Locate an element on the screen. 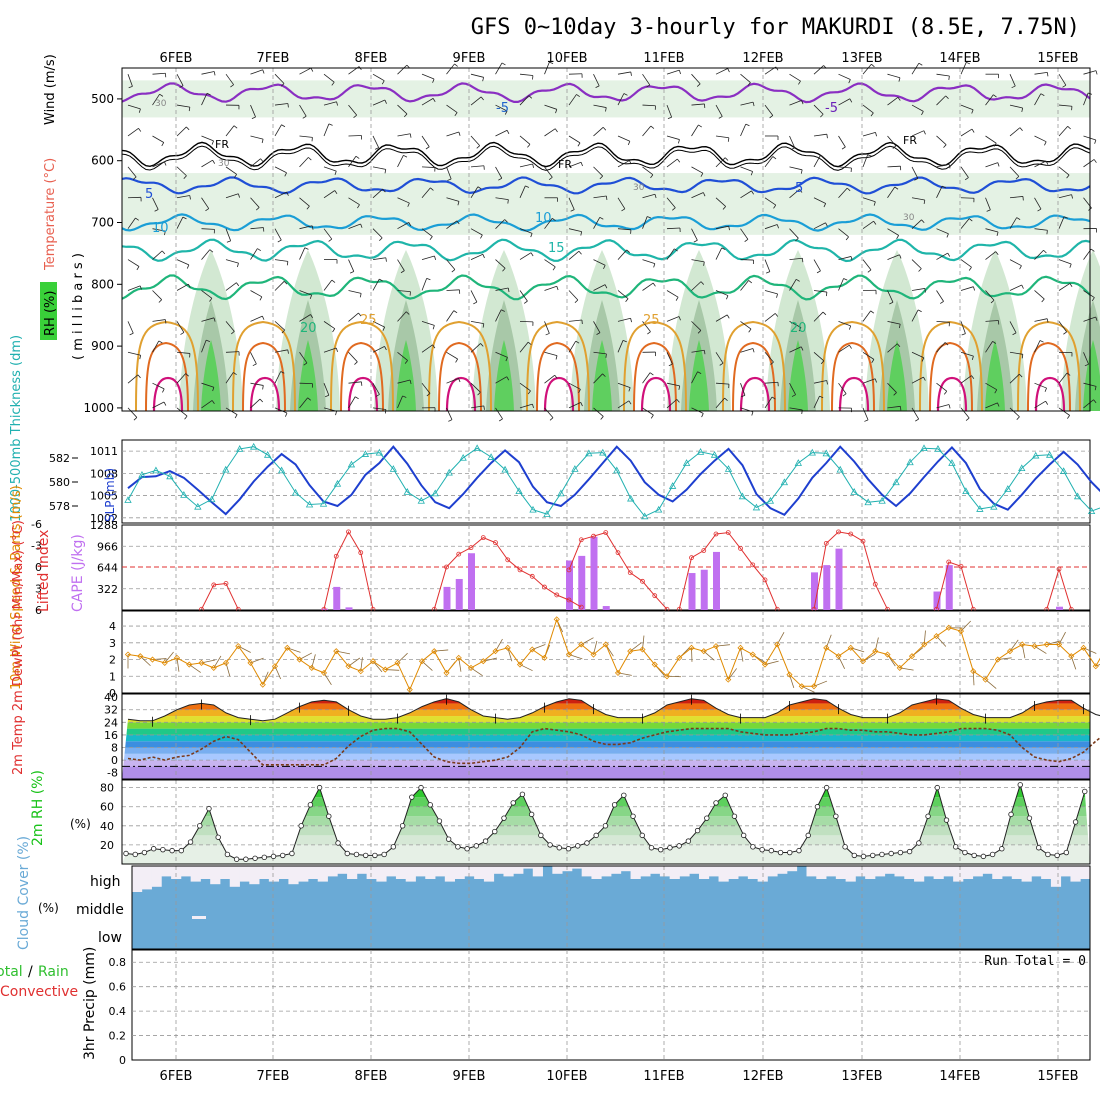 This screenshot has width=1100, height=1104. temp-tick-label: 40 is located at coordinates (111, 697).